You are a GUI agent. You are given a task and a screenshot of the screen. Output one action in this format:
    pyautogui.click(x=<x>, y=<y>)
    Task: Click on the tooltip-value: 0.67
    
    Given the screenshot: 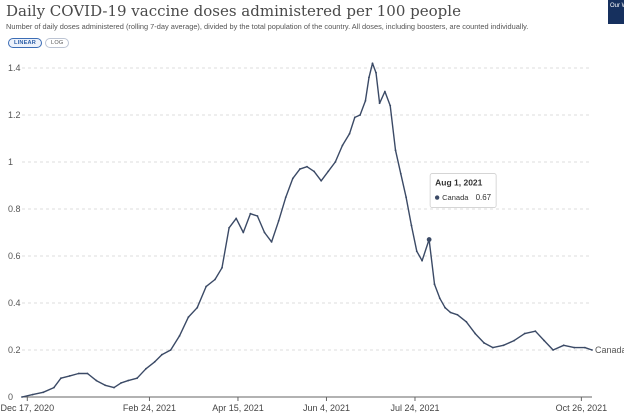 What is the action you would take?
    pyautogui.click(x=484, y=197)
    